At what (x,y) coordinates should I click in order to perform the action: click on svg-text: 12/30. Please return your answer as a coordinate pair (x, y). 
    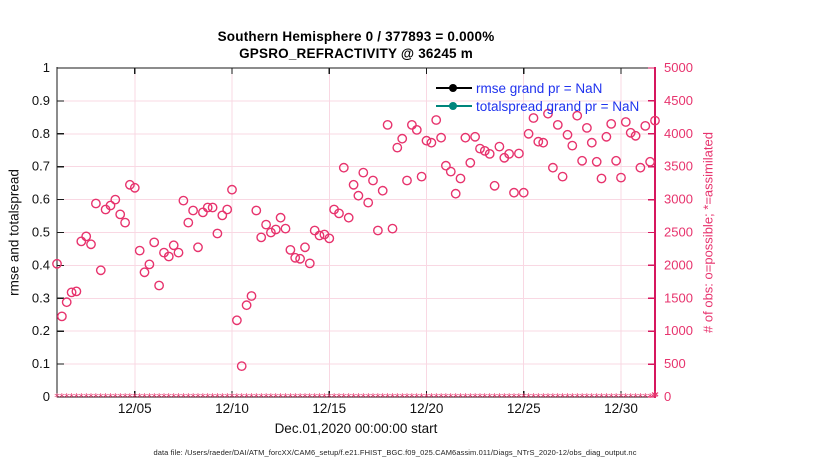
    Looking at the image, I should click on (621, 408).